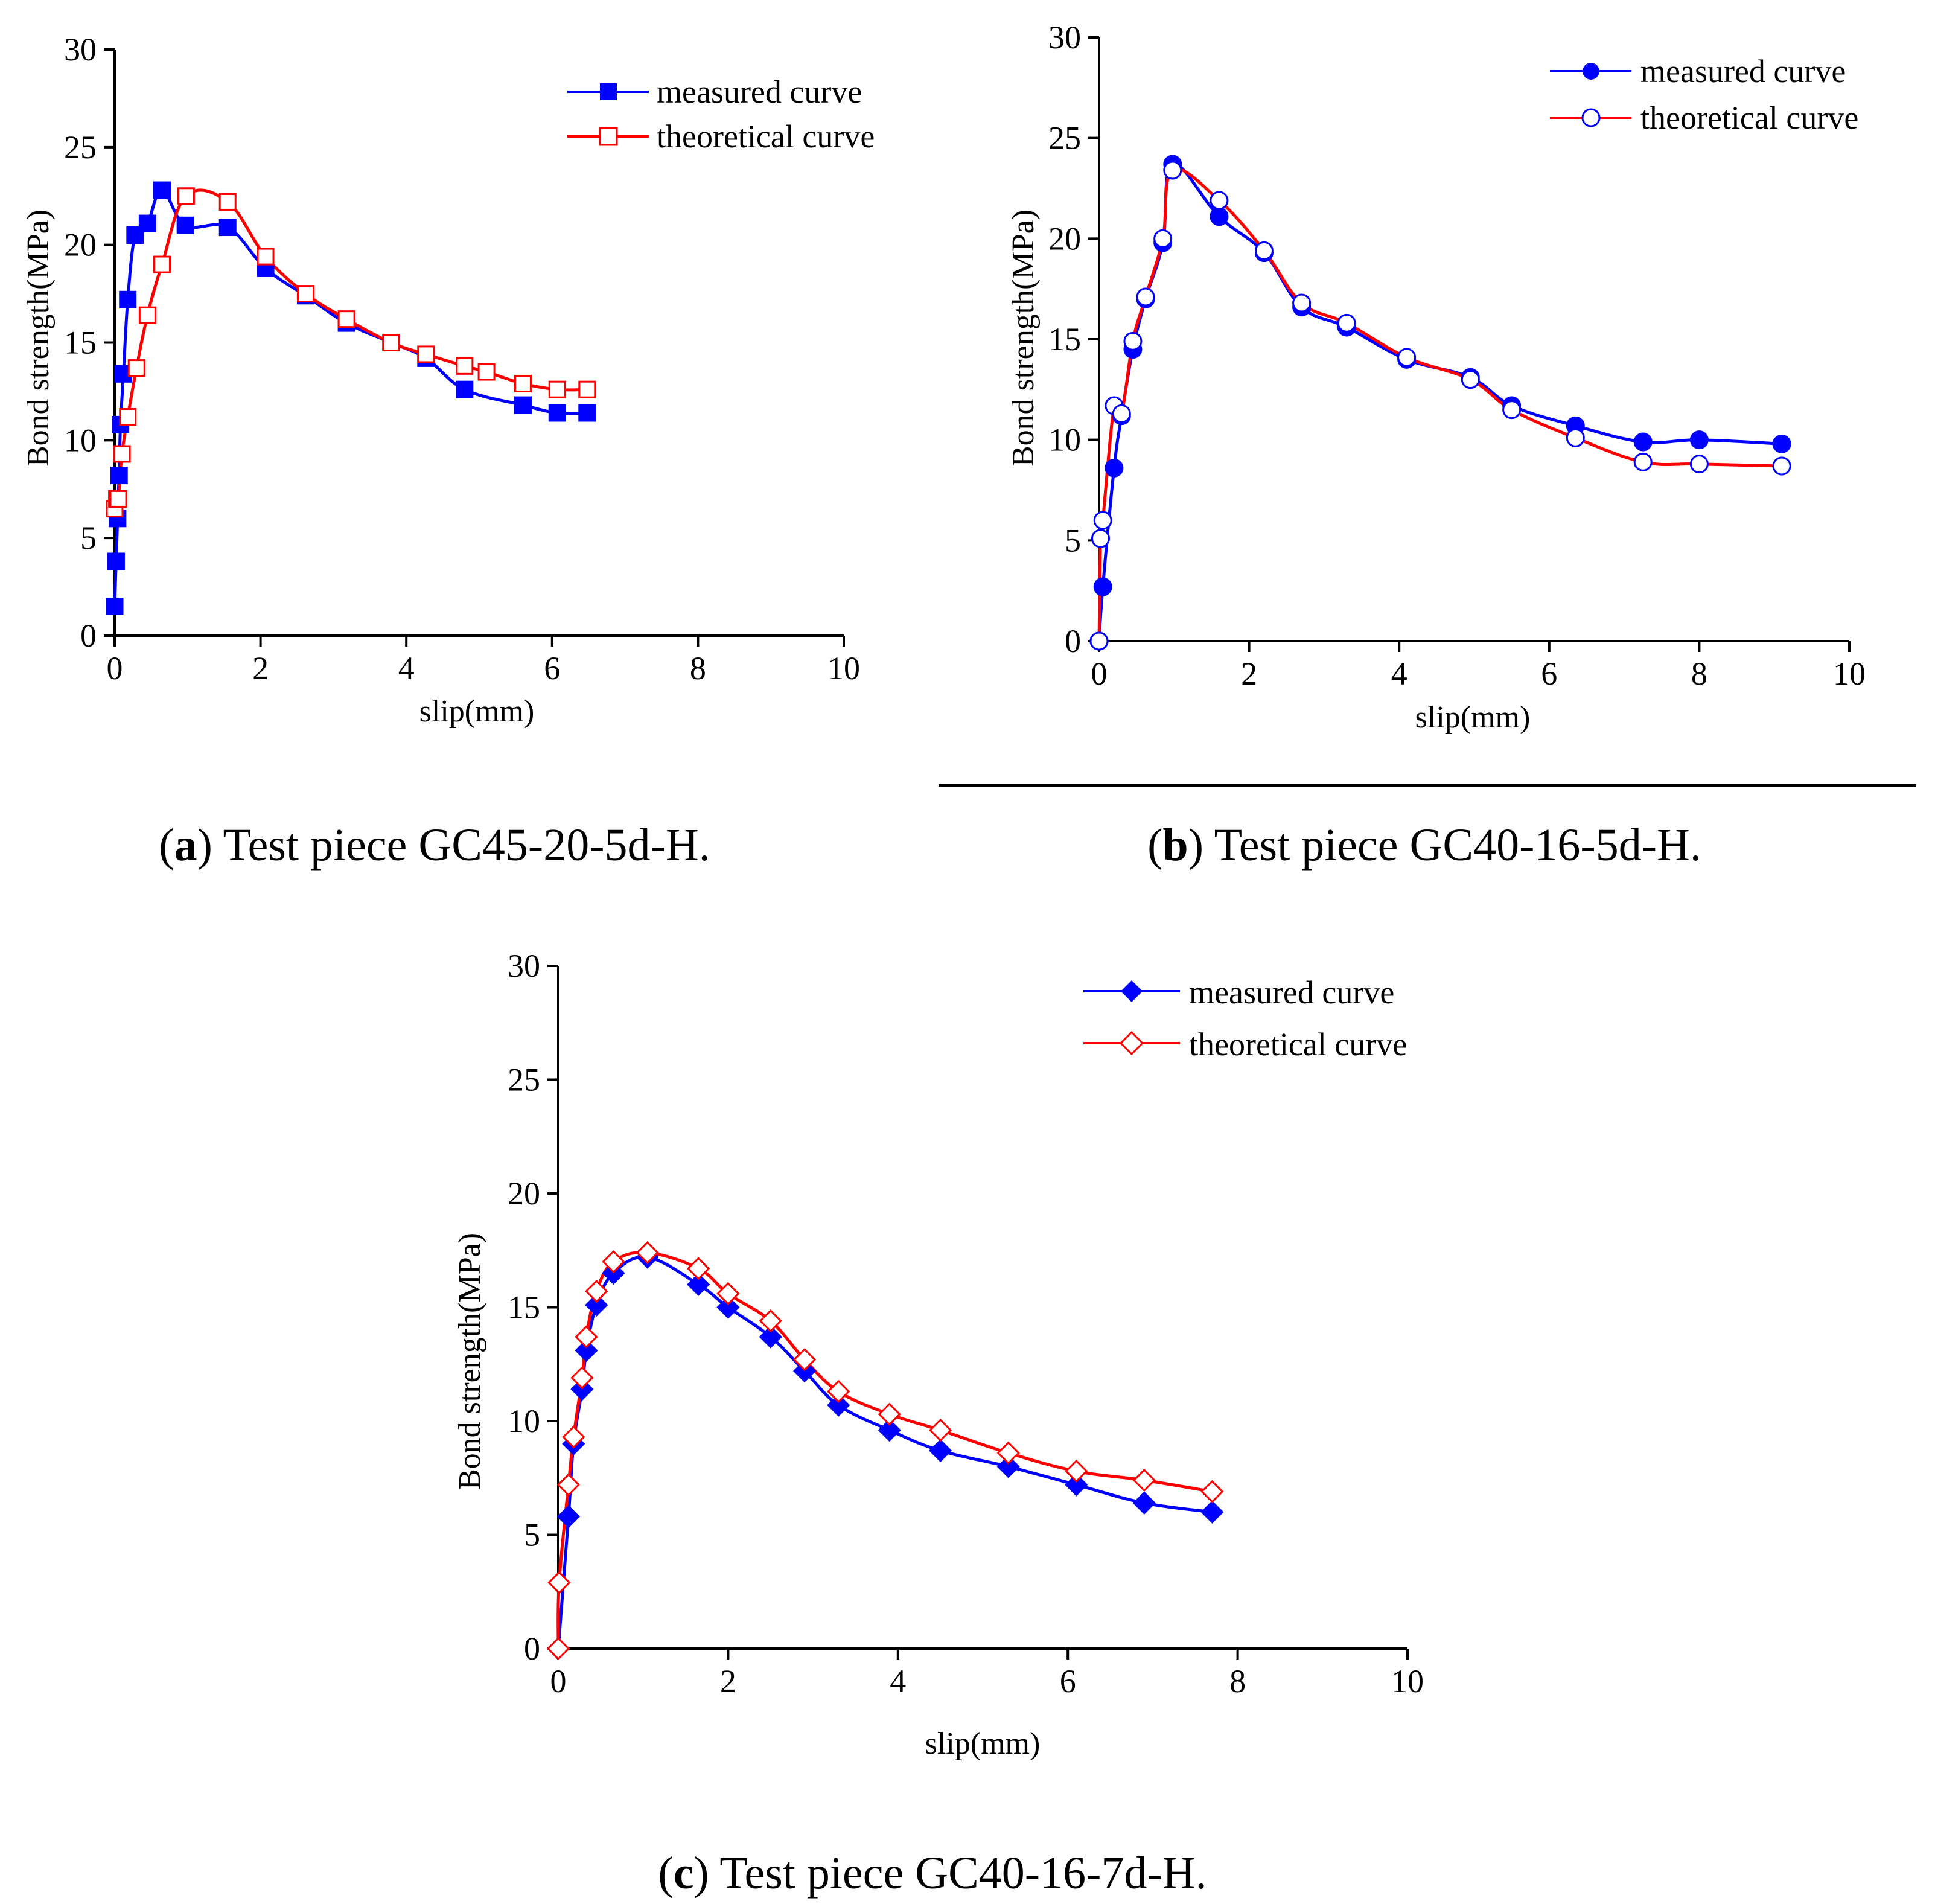 The height and width of the screenshot is (1904, 1935). What do you see at coordinates (115, 668) in the screenshot?
I see `x-tick-label: 0` at bounding box center [115, 668].